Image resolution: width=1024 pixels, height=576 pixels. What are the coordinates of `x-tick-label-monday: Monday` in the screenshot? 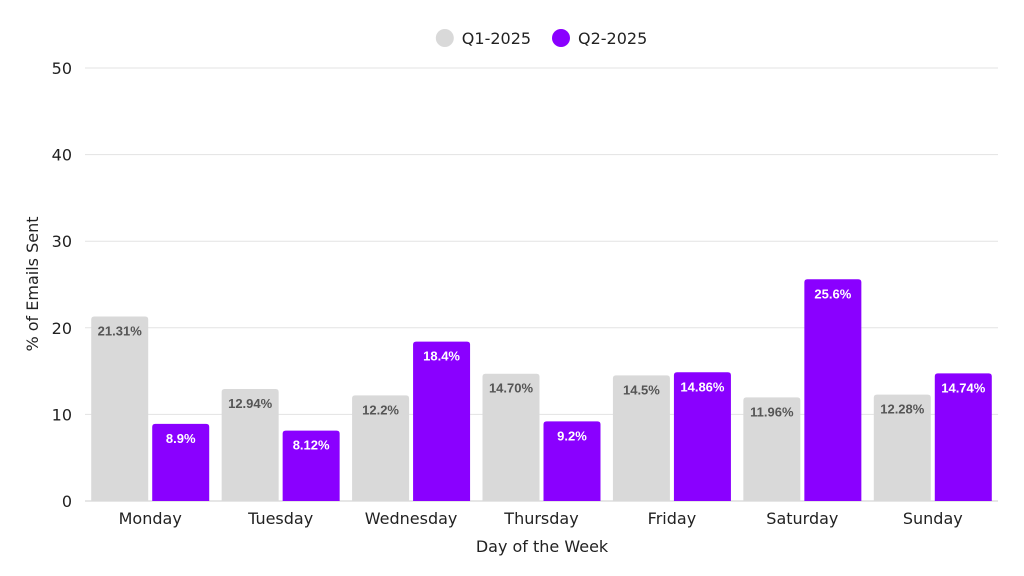 It's located at (150, 518).